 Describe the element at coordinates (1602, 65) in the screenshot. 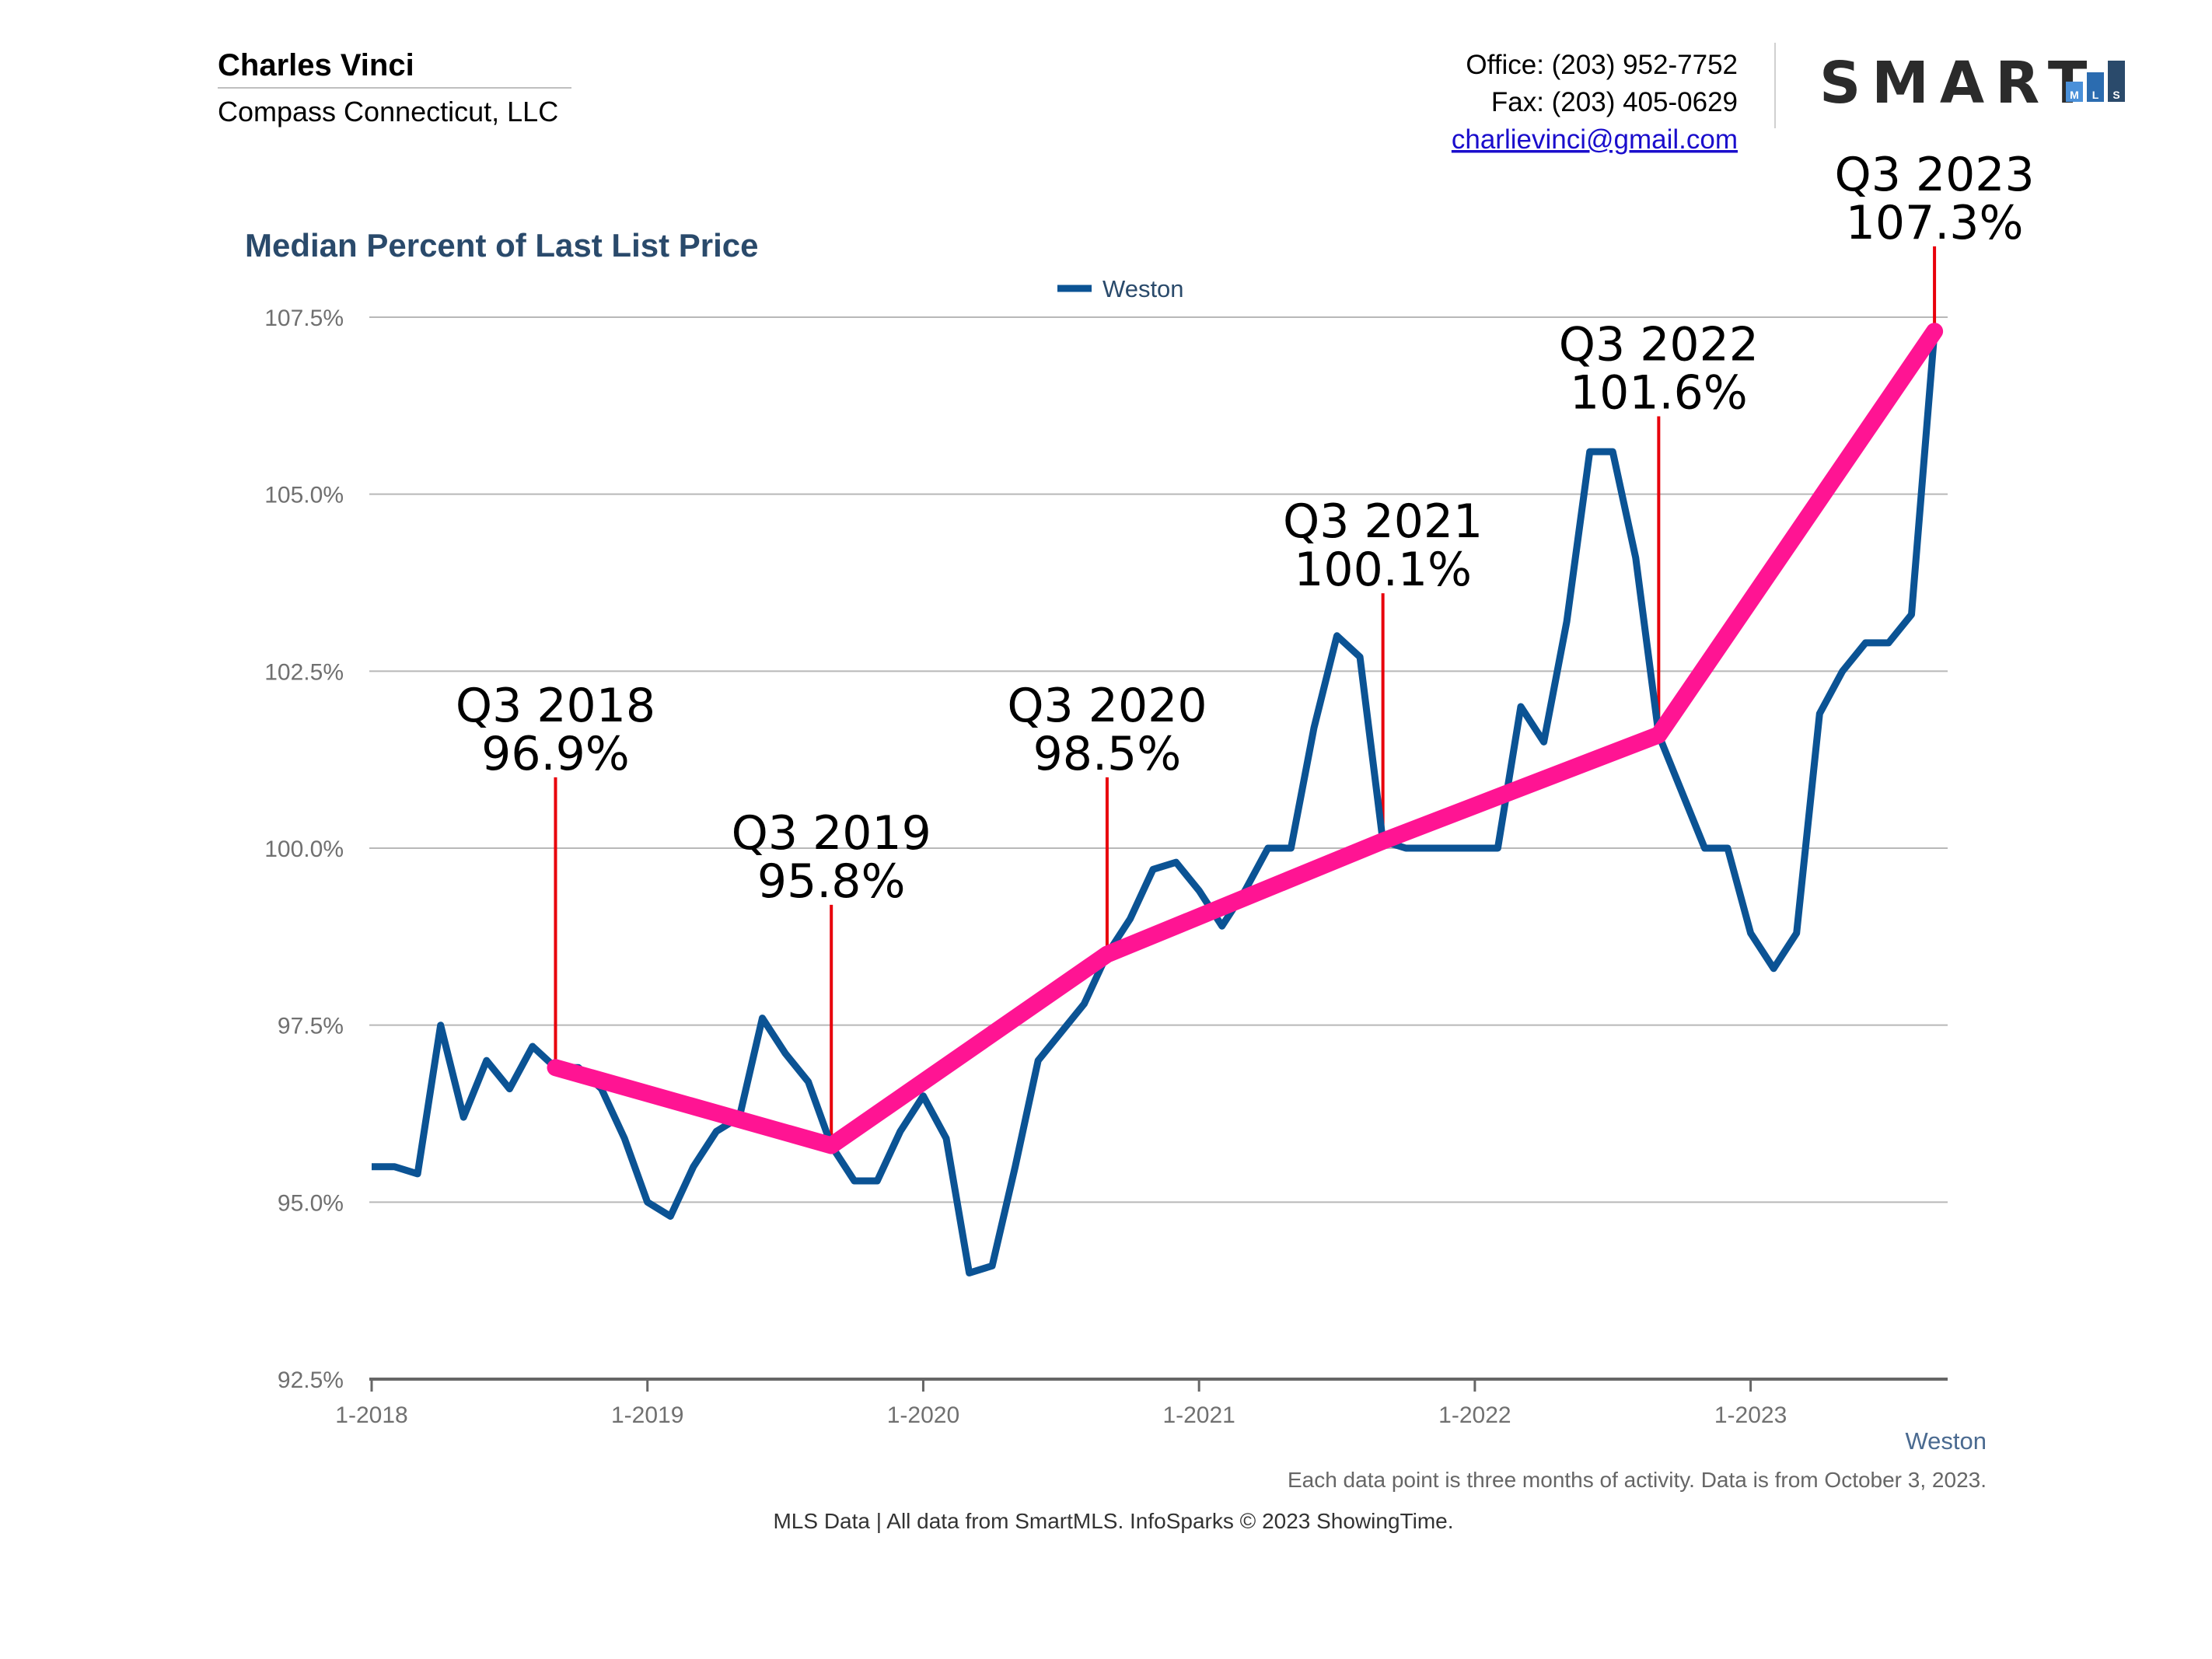

I see `office-phone: Office: (203) 952-7752` at that location.